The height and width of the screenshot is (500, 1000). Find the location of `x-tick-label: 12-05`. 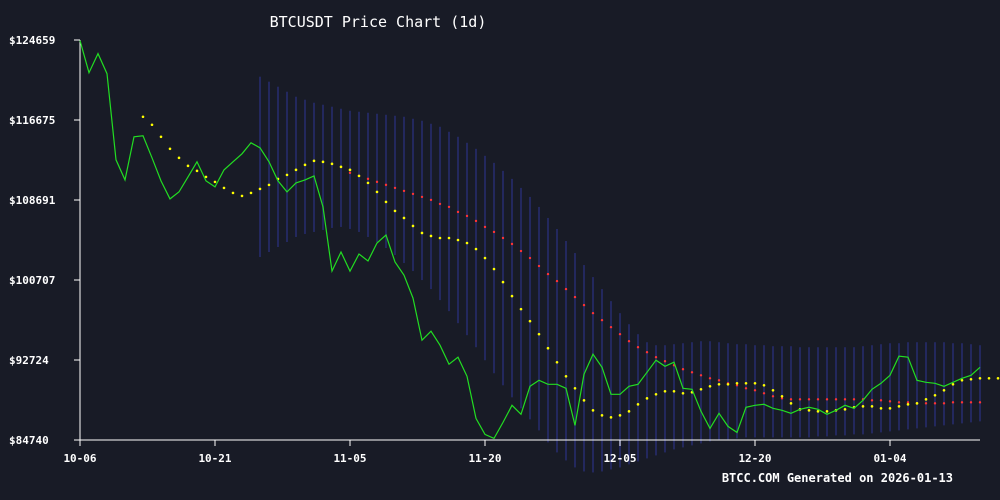

x-tick-label: 12-05 is located at coordinates (619, 458).